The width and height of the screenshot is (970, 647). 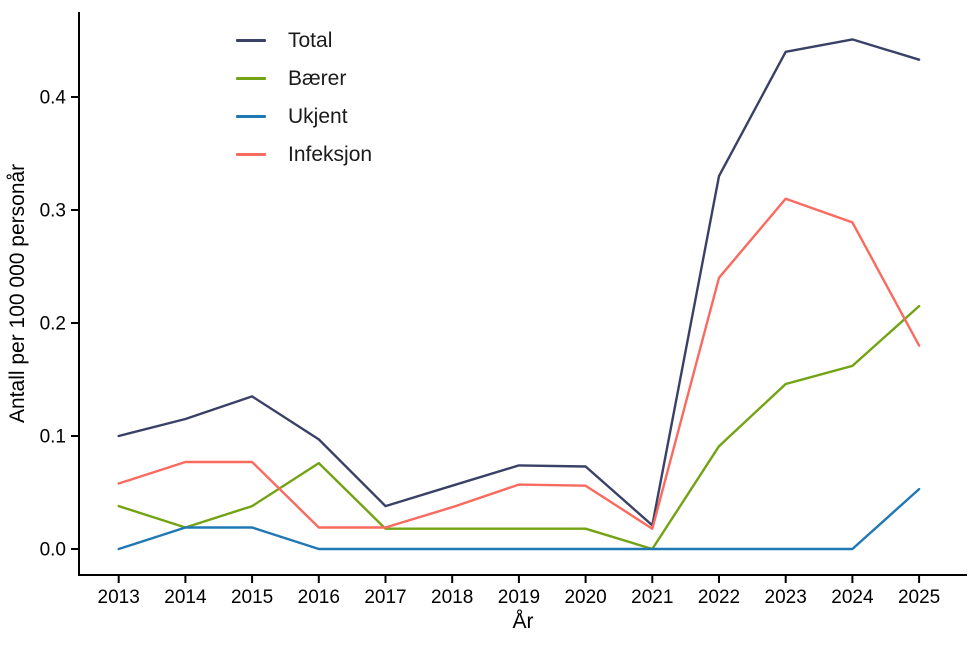 I want to click on y-tick-label: 0.4, so click(x=53, y=98).